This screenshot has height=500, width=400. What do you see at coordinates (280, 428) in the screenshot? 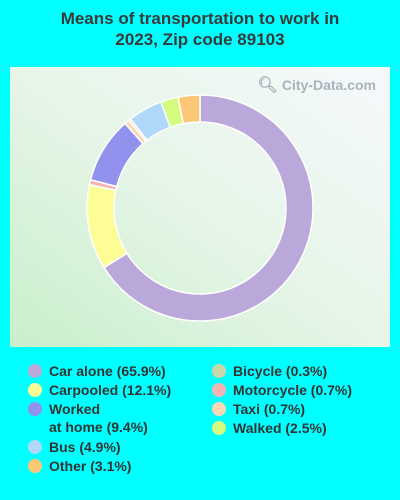
I see `legend-label: Walked (2.5%)` at bounding box center [280, 428].